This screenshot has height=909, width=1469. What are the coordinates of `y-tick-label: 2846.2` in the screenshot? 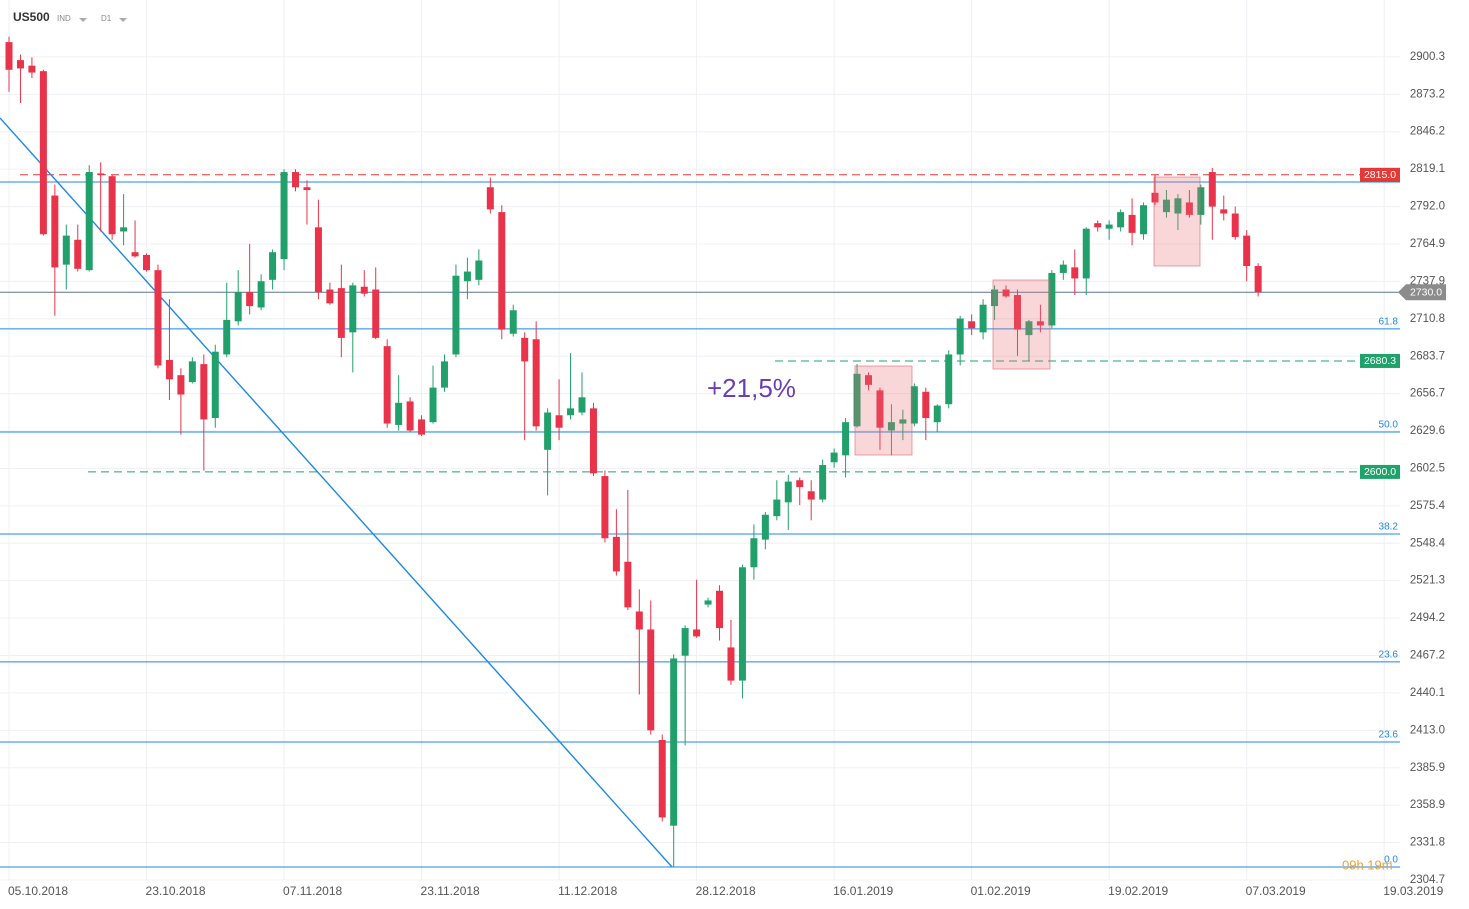 It's located at (1427, 132).